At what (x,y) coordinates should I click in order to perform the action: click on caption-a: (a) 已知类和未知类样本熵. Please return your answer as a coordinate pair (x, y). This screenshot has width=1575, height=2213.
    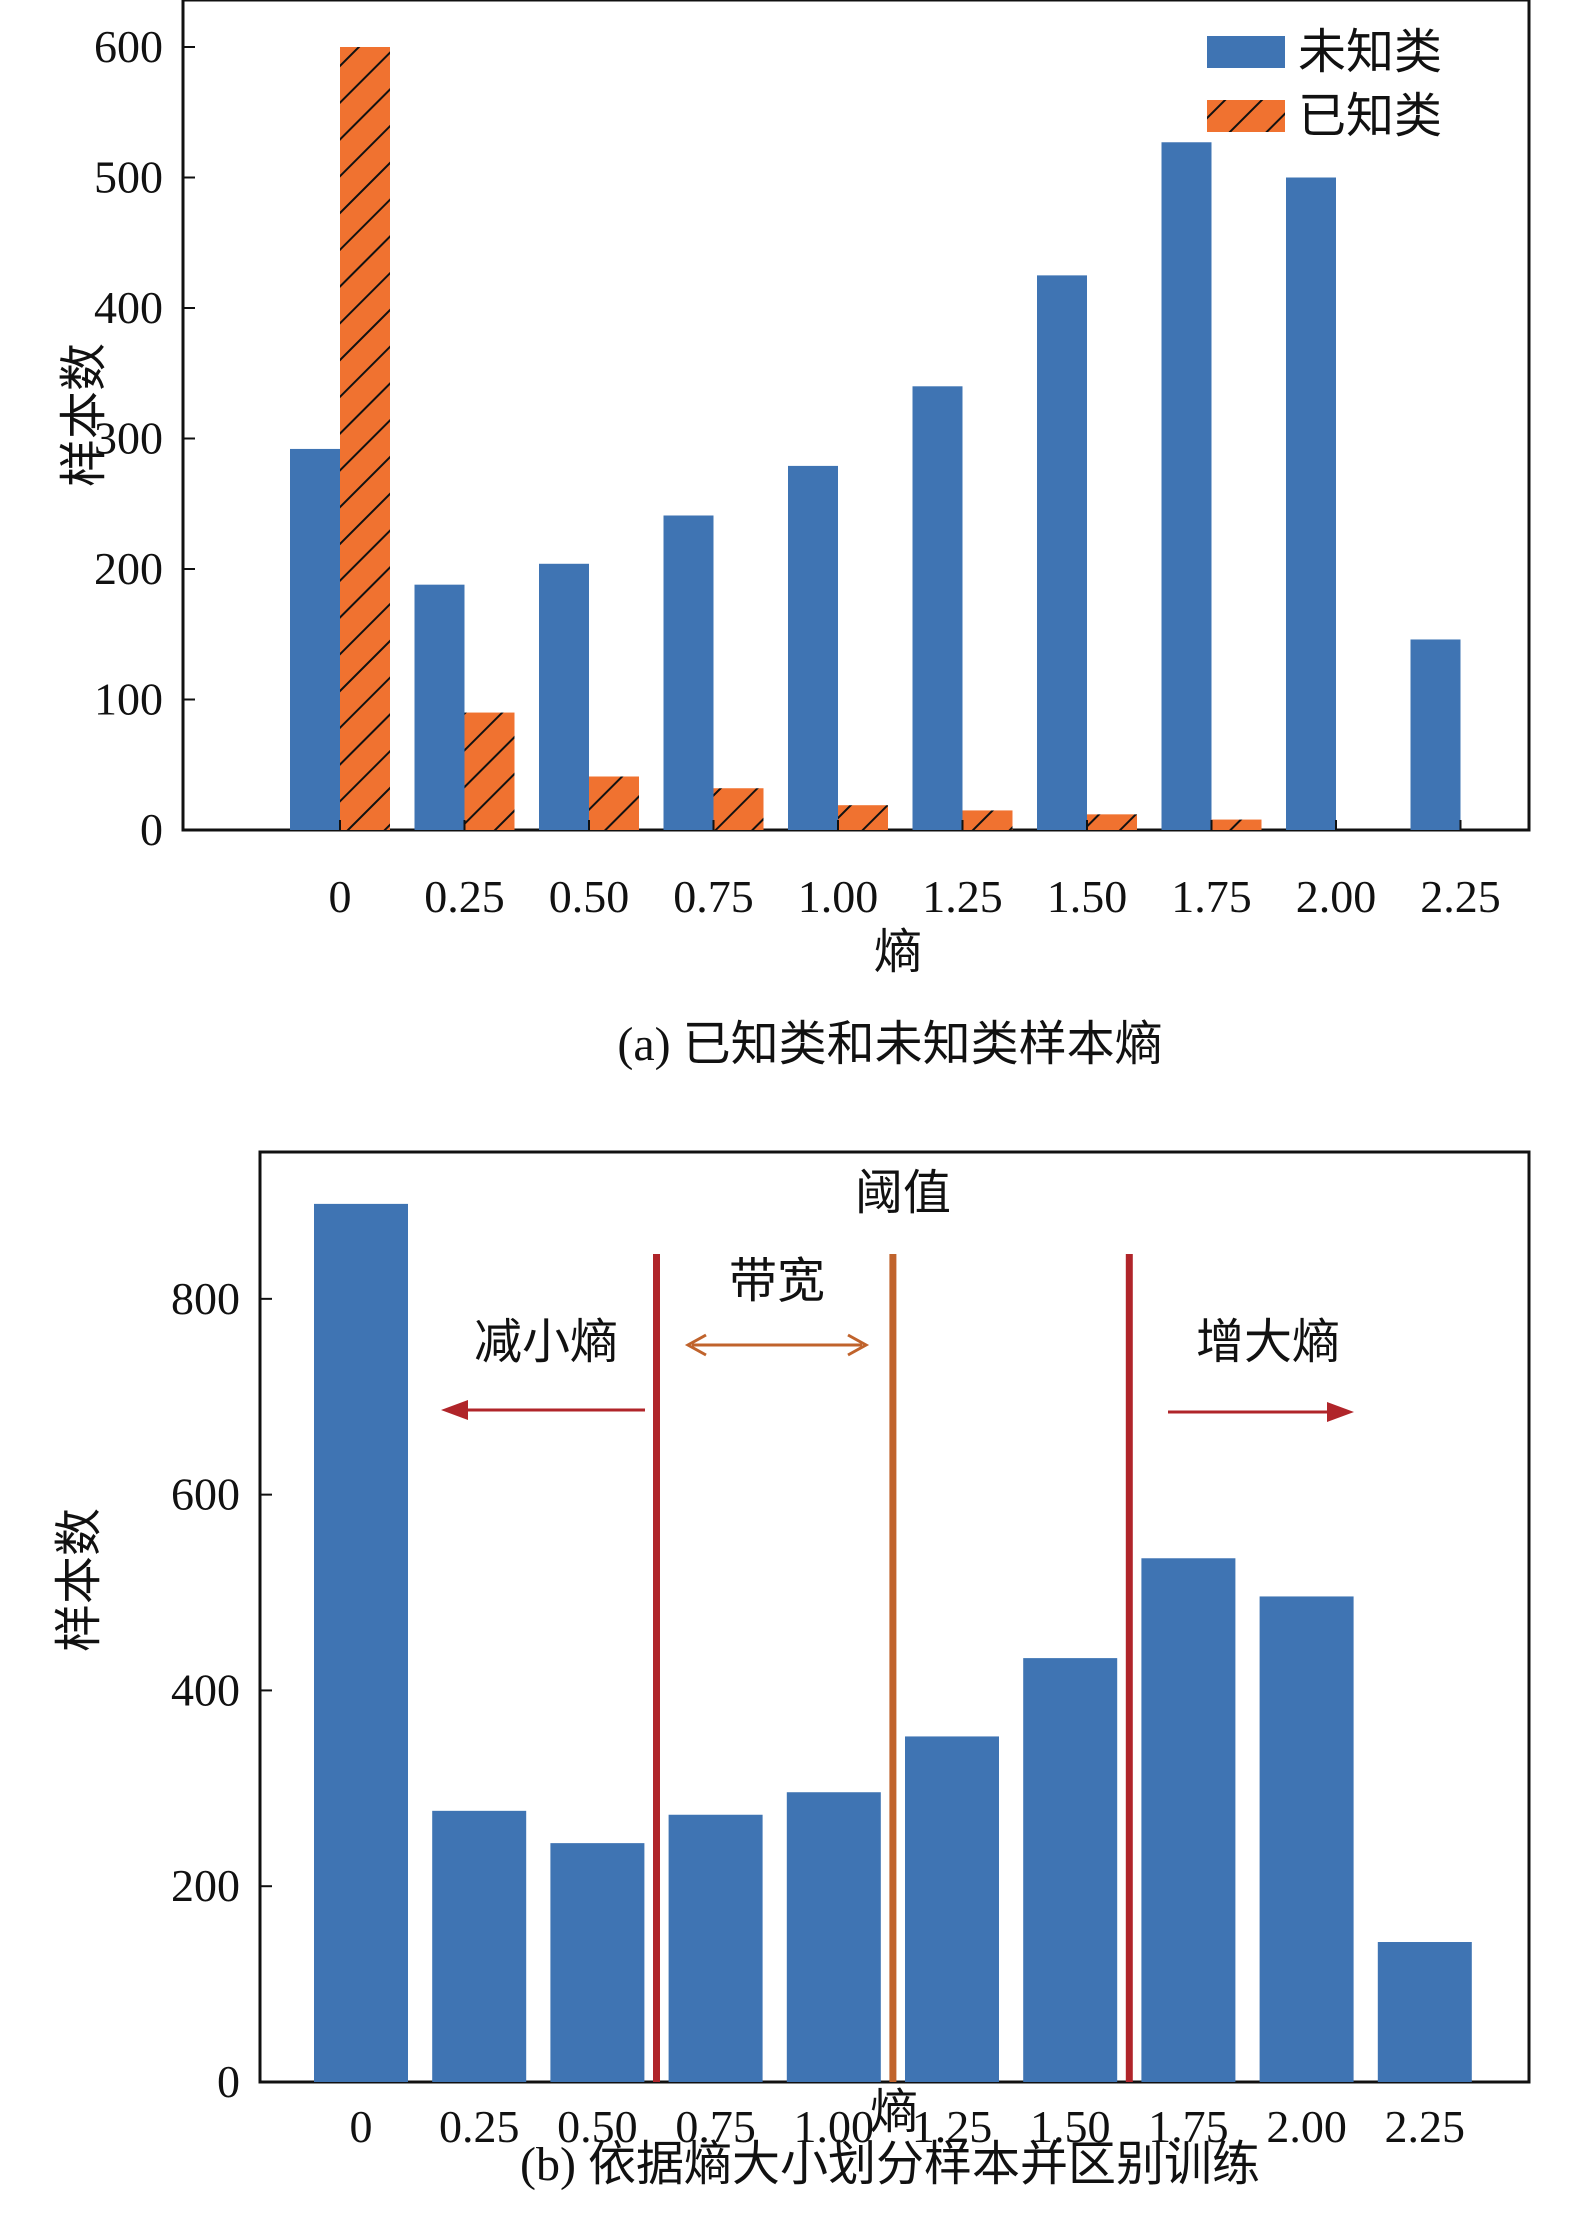
    Looking at the image, I should click on (889, 1044).